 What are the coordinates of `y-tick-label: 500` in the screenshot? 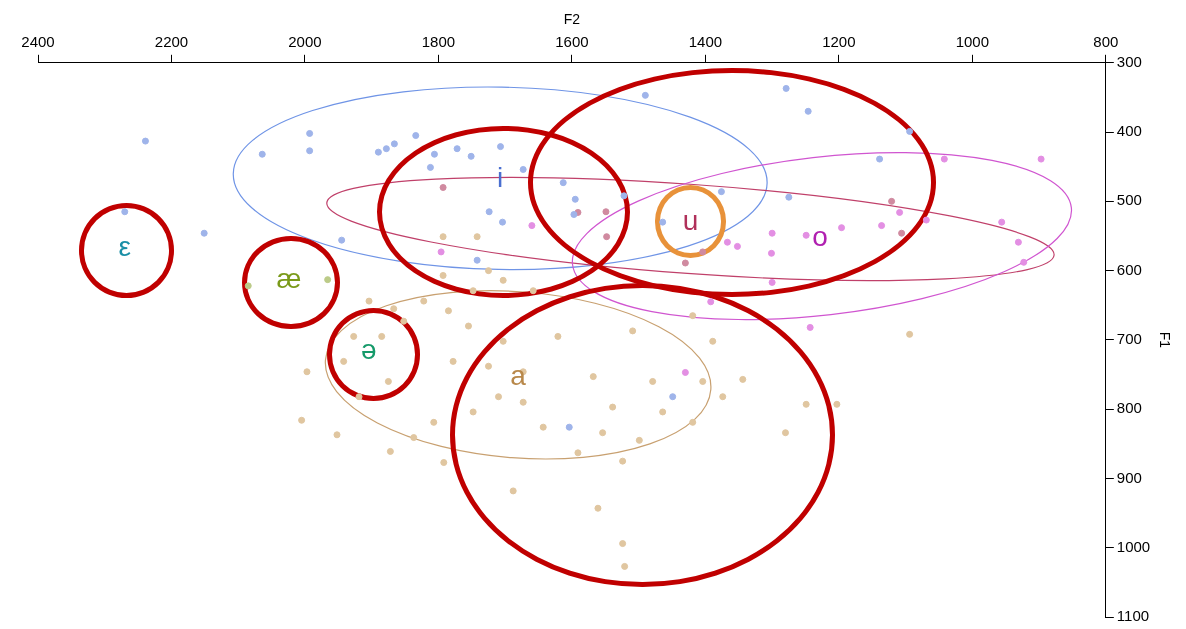 It's located at (1129, 200).